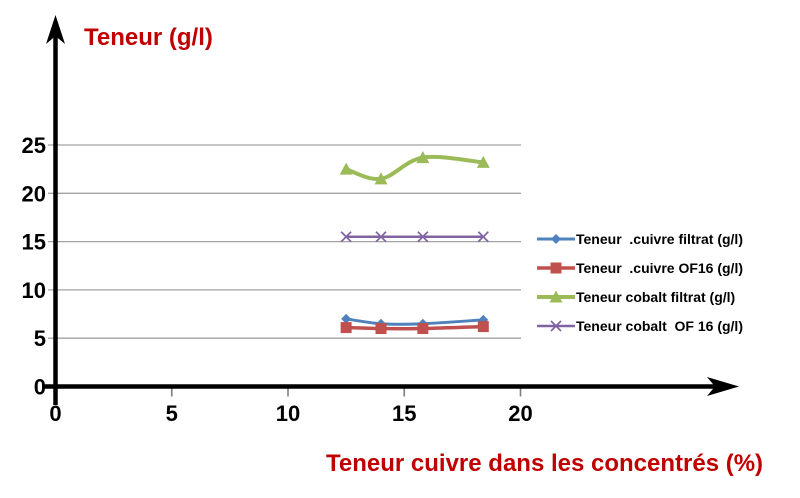 The height and width of the screenshot is (498, 800). I want to click on svg-text: 25, so click(34, 145).